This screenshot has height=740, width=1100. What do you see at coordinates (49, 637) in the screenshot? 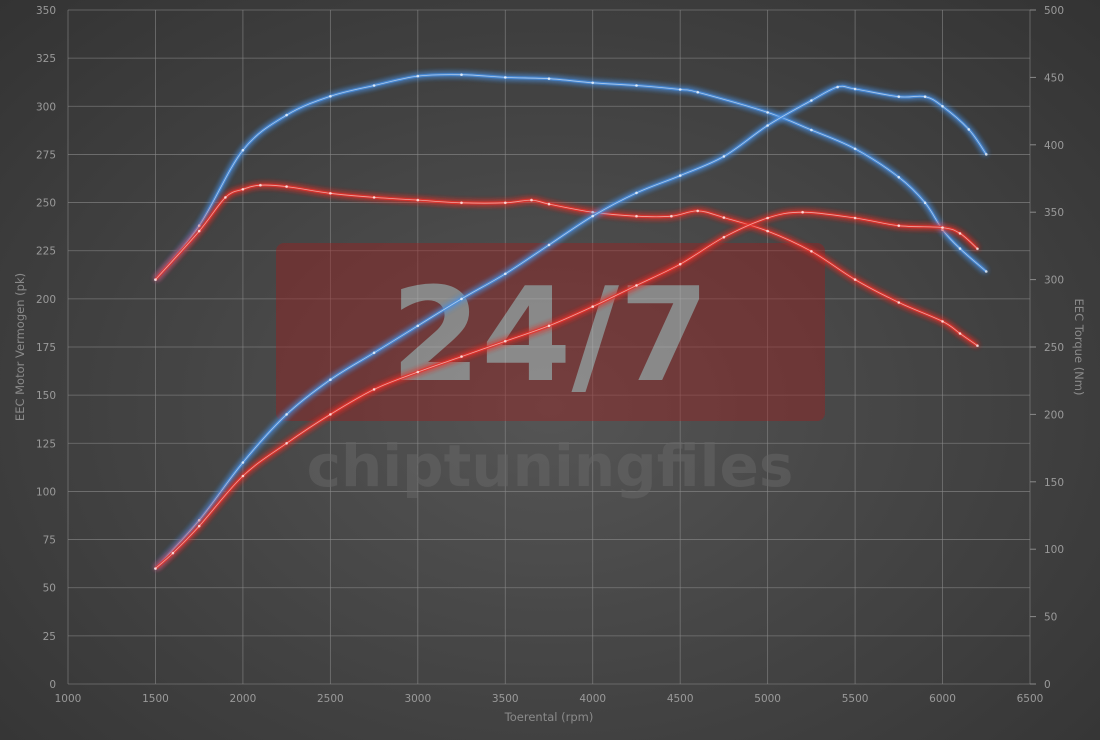
I see `y-left-tick-label: 25` at bounding box center [49, 637].